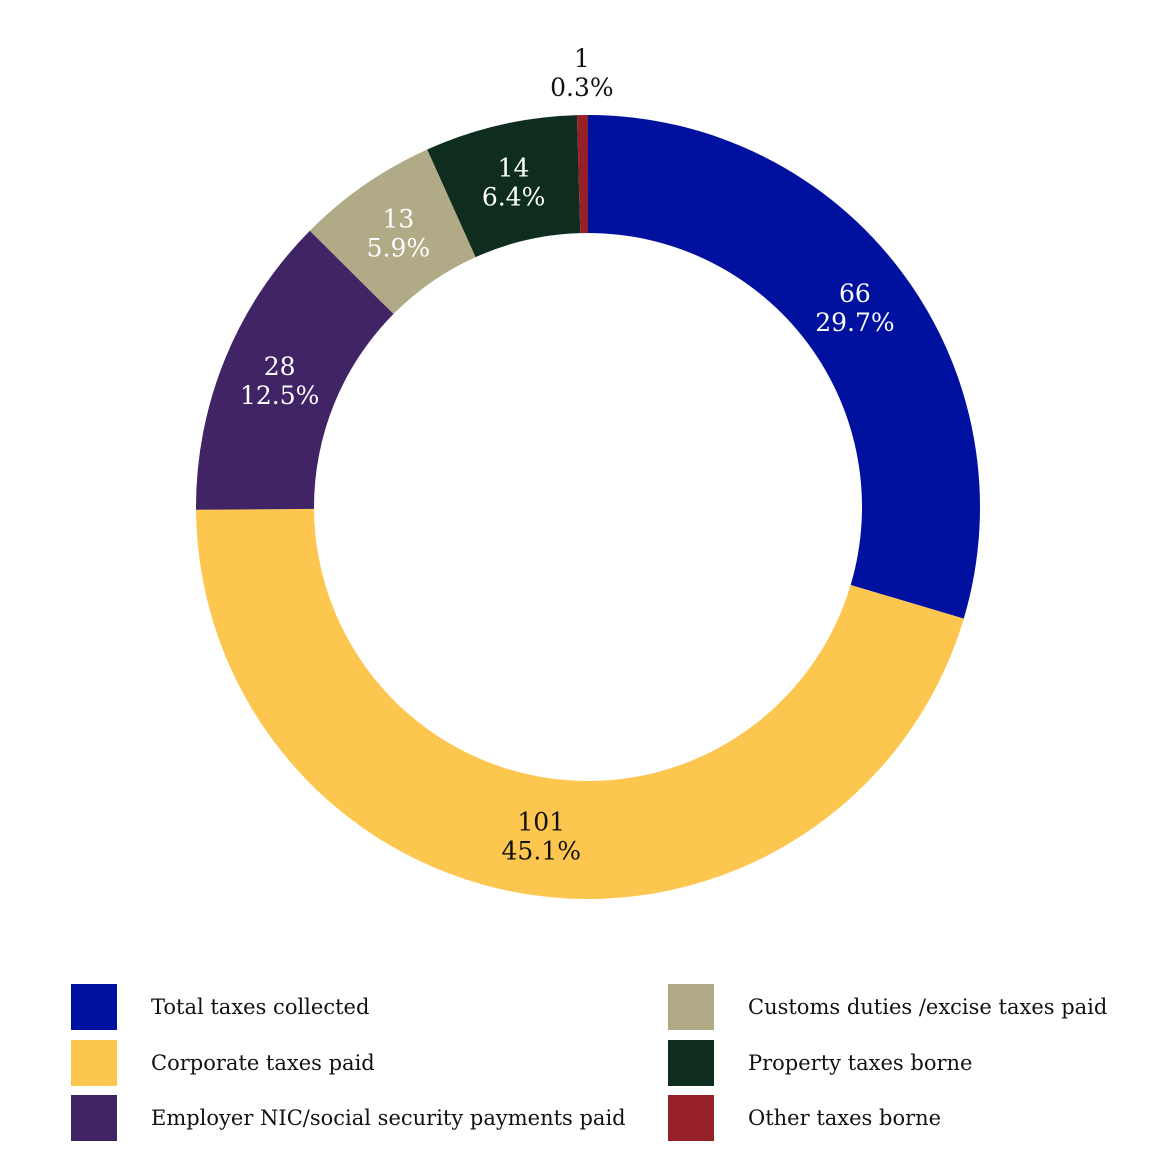 The height and width of the screenshot is (1176, 1176). What do you see at coordinates (541, 851) in the screenshot?
I see `slice-percent-label: 45.1%` at bounding box center [541, 851].